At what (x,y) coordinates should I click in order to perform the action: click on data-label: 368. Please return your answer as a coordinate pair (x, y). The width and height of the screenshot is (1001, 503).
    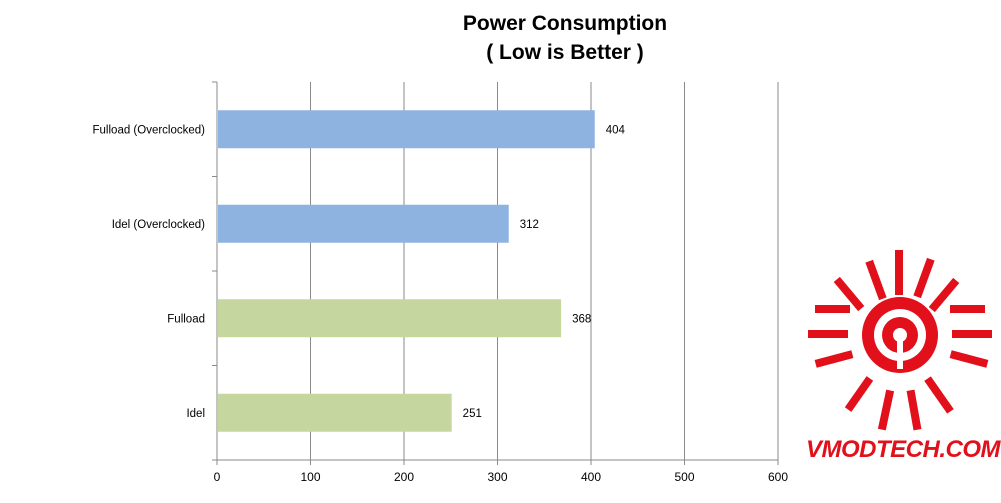
    Looking at the image, I should click on (581, 319).